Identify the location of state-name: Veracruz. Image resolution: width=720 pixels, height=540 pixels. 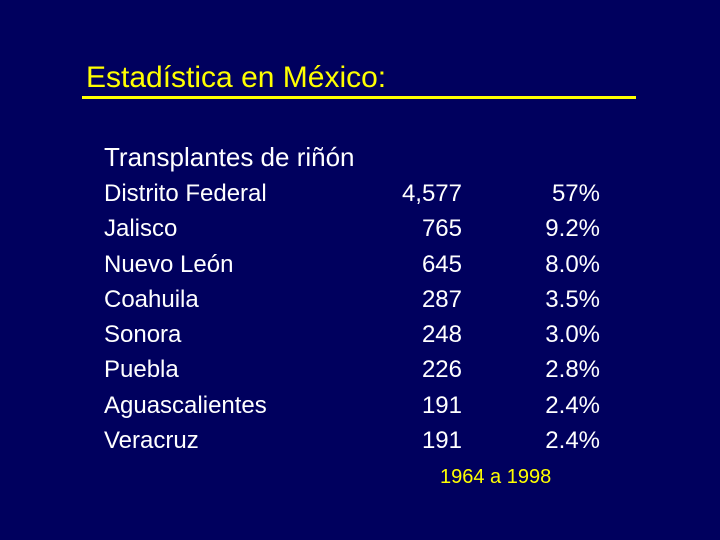
(151, 441).